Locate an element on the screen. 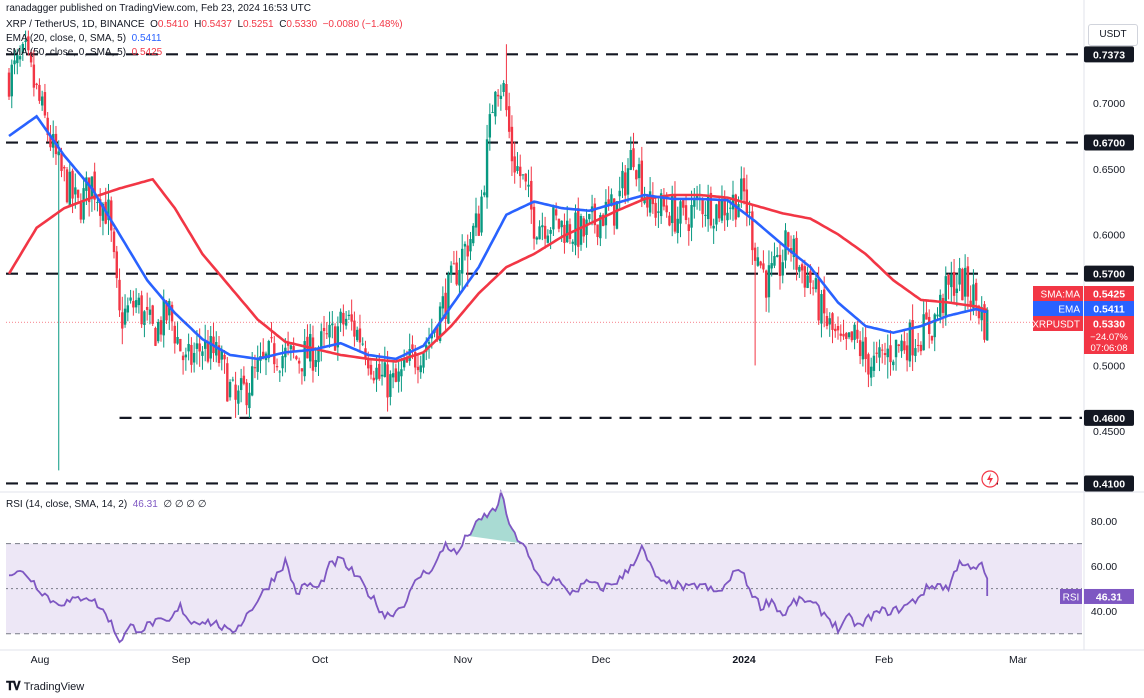 The image size is (1144, 698). legend-l-value: 0.5251 is located at coordinates (258, 24).